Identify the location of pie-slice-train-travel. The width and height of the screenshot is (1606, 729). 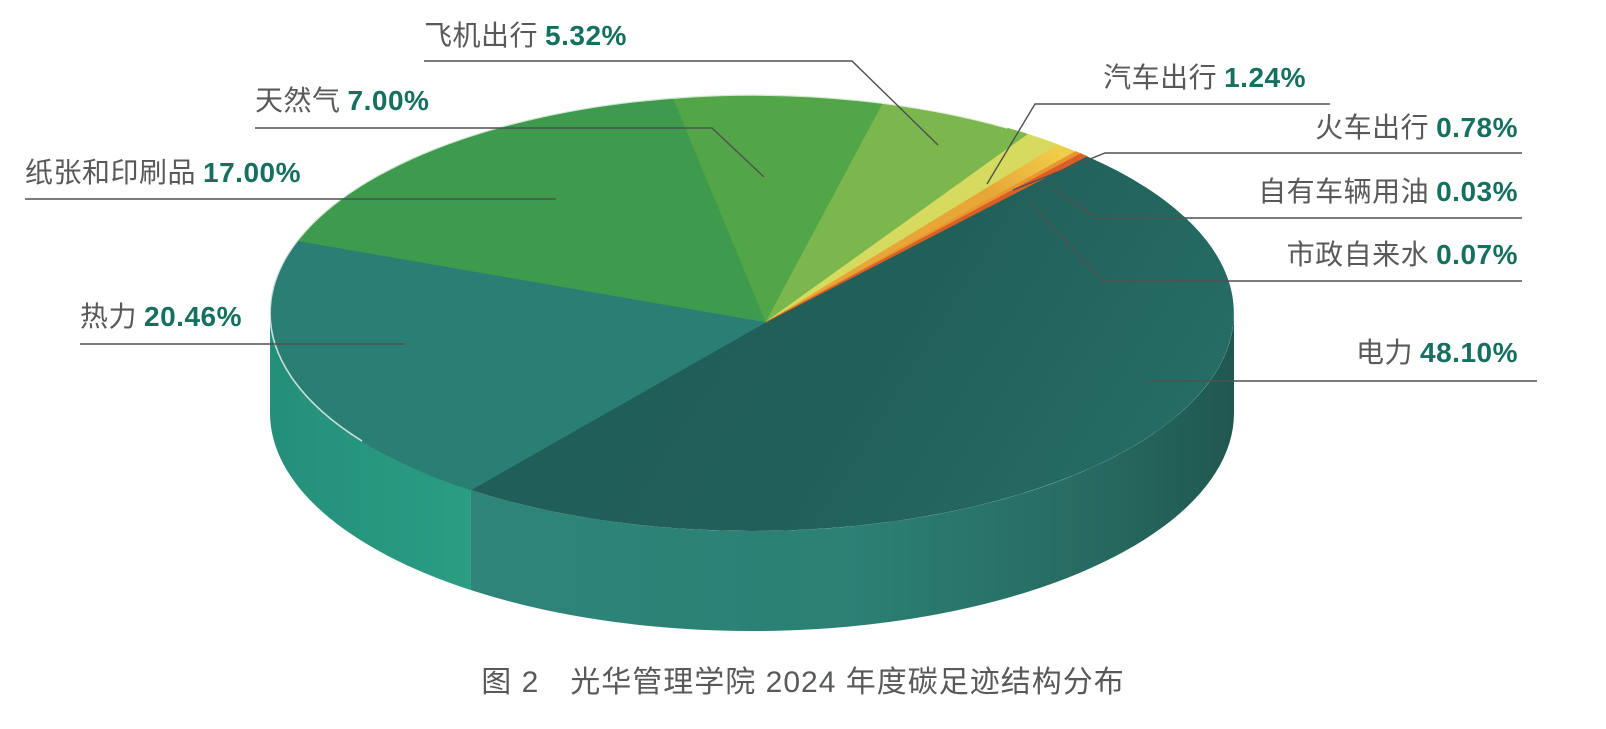
(921, 233).